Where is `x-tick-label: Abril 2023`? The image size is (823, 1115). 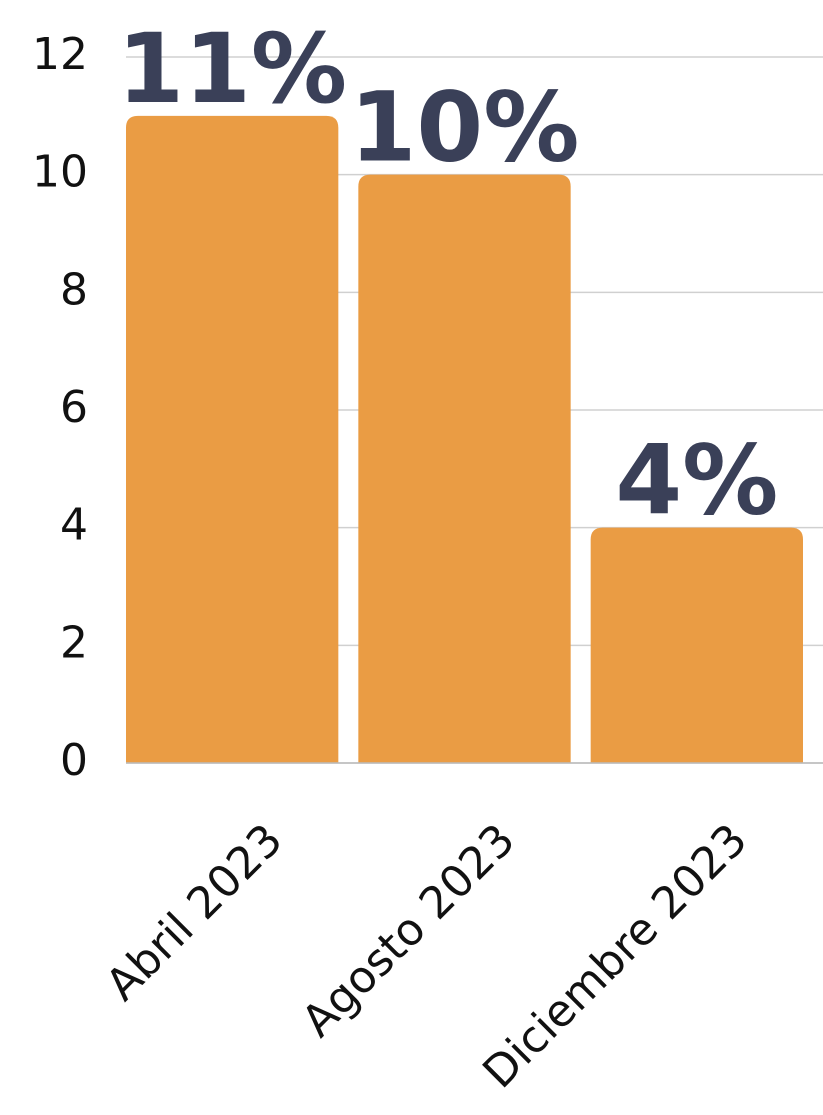 x-tick-label: Abril 2023 is located at coordinates (194, 912).